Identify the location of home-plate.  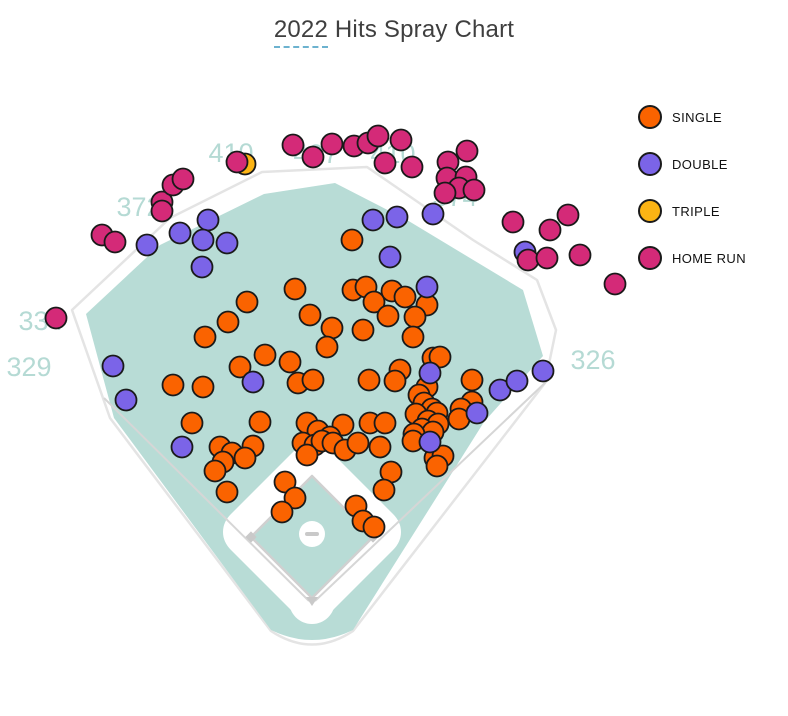
(312, 601).